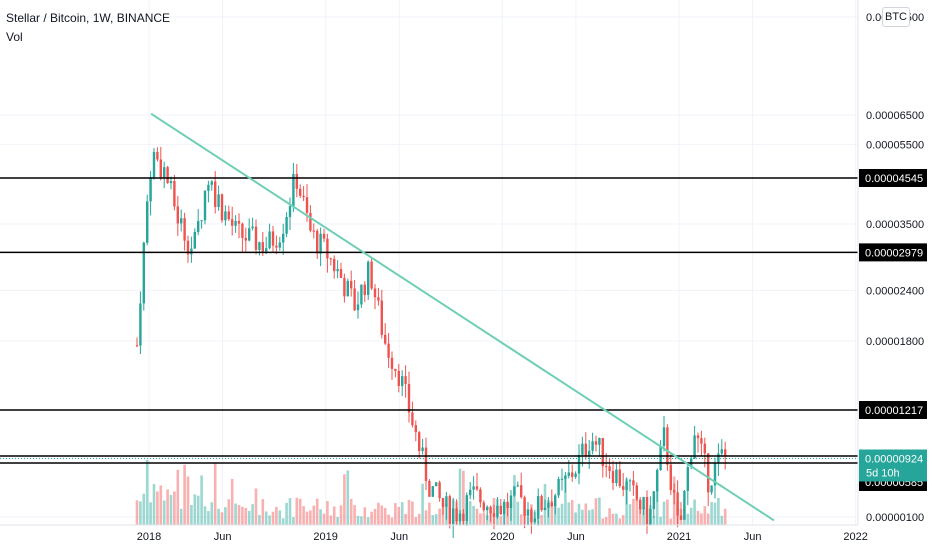 The width and height of the screenshot is (932, 550). What do you see at coordinates (896, 17) in the screenshot?
I see `currency-button: BTC` at bounding box center [896, 17].